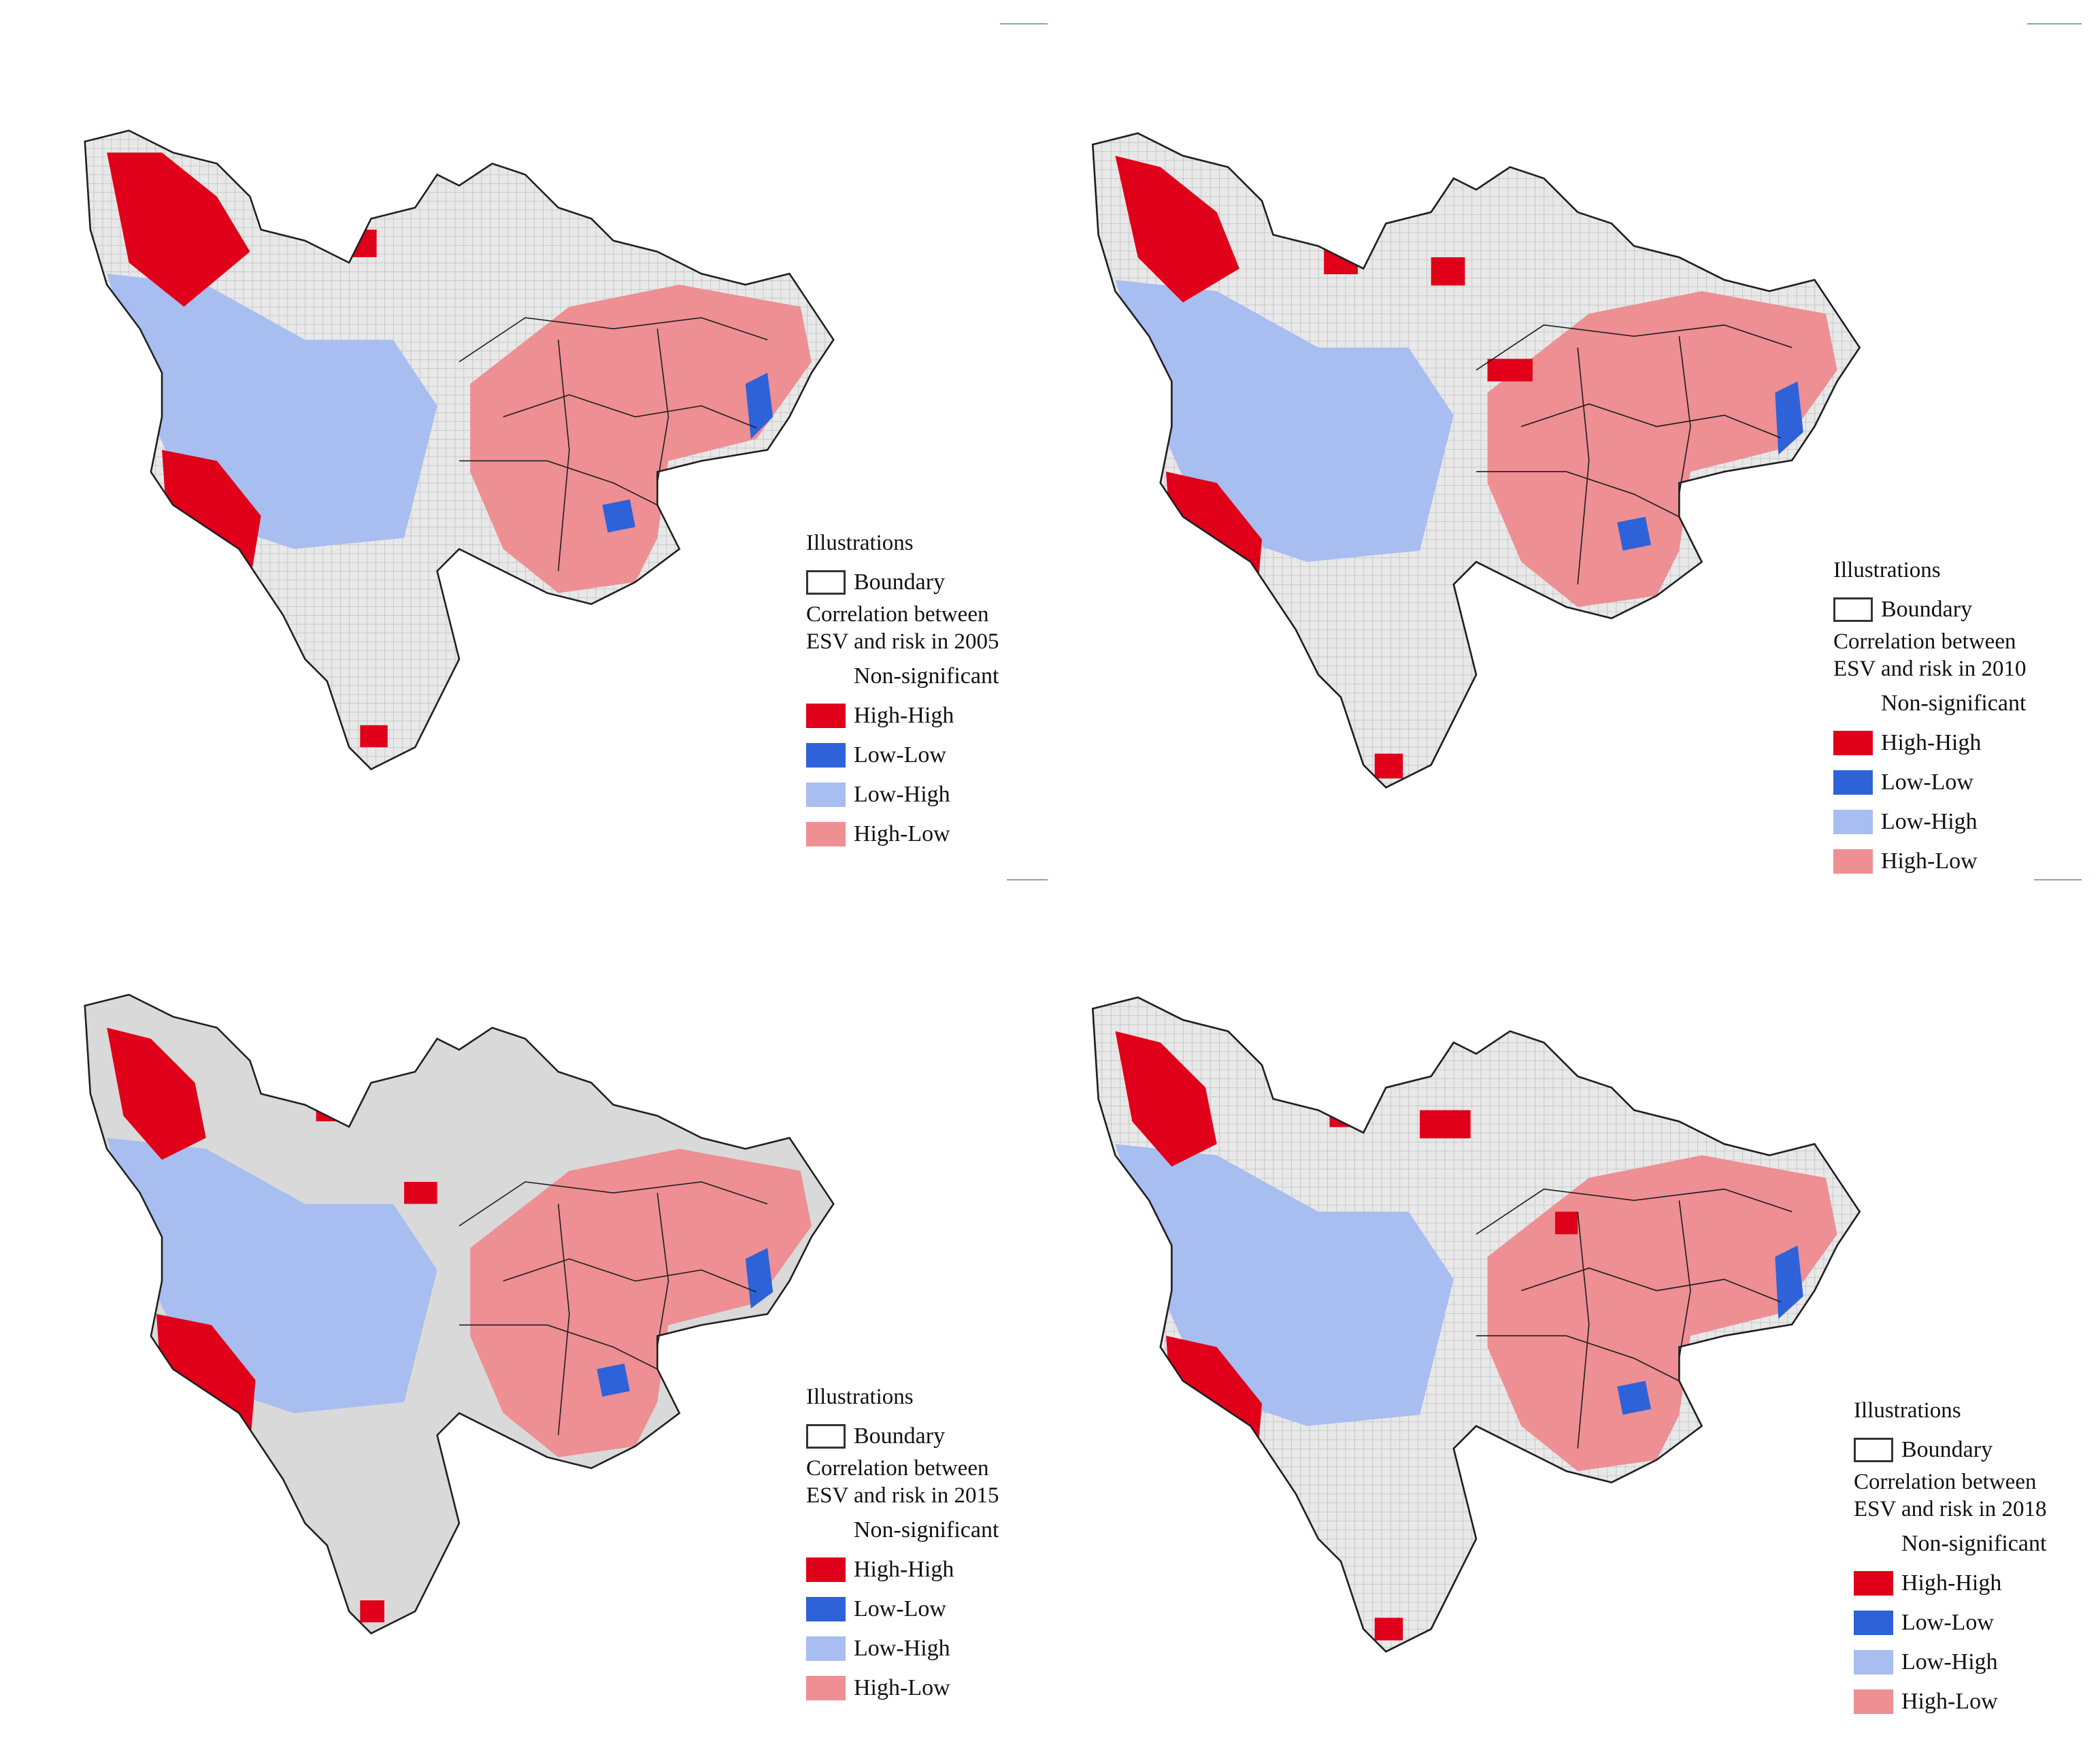 The image size is (2100, 1748). I want to click on lisa-map-2010, so click(1476, 460).